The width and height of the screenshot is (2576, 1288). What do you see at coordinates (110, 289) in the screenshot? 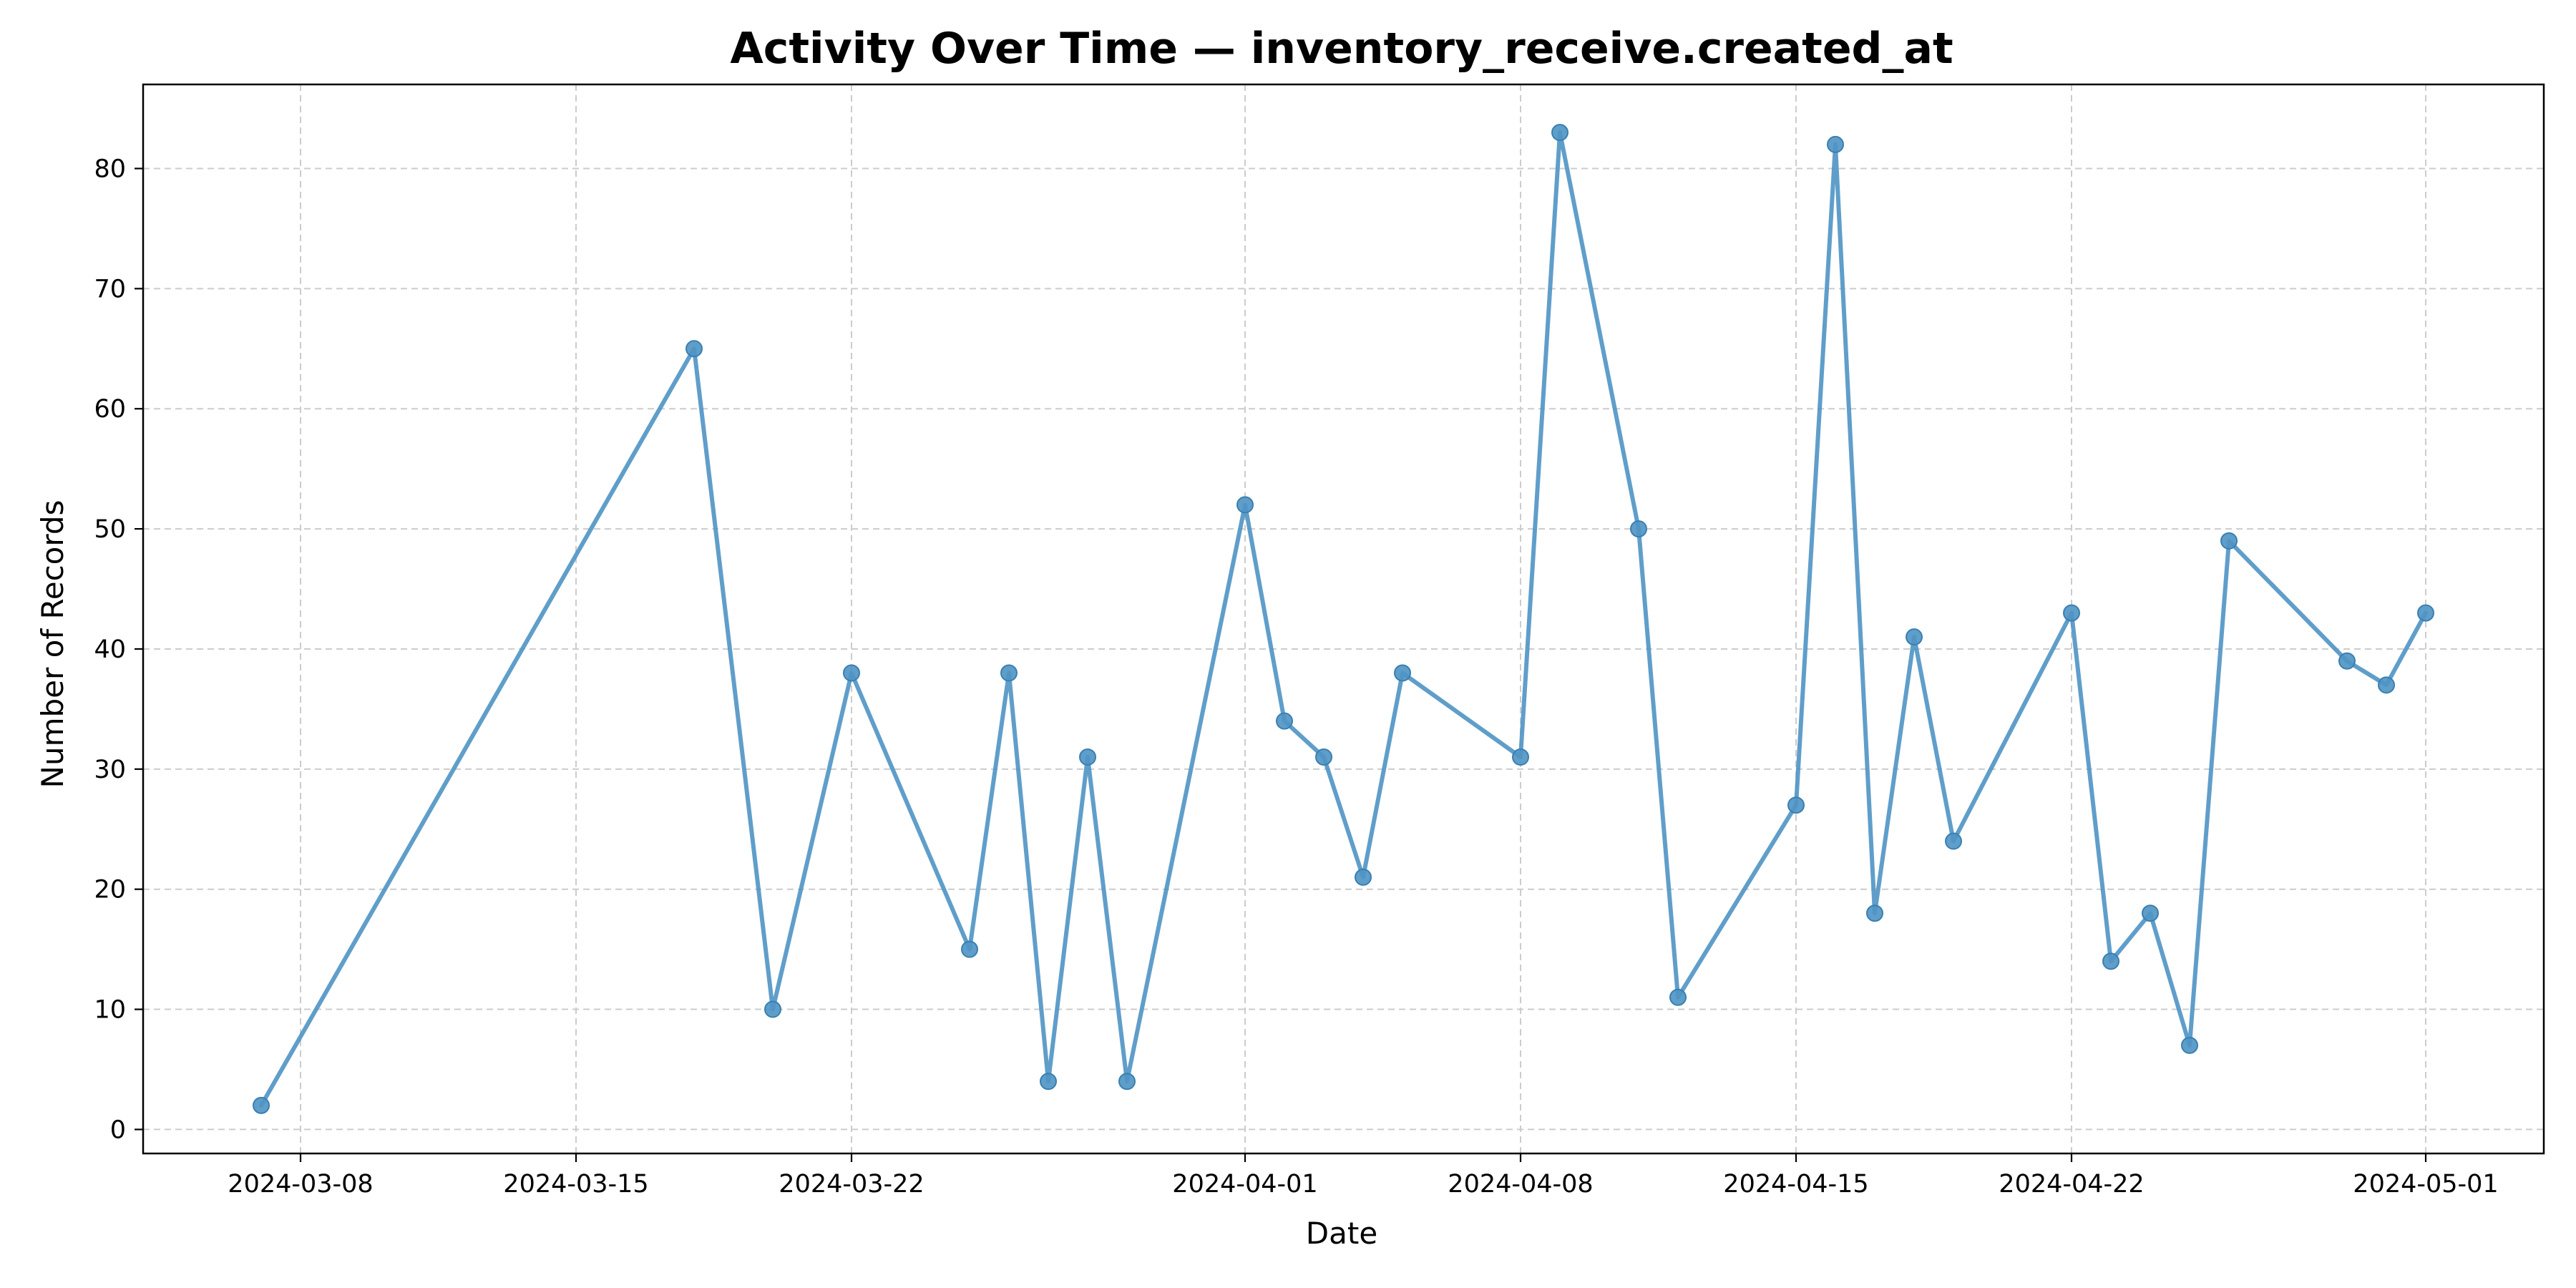
I see `y-tick-label: 70` at bounding box center [110, 289].